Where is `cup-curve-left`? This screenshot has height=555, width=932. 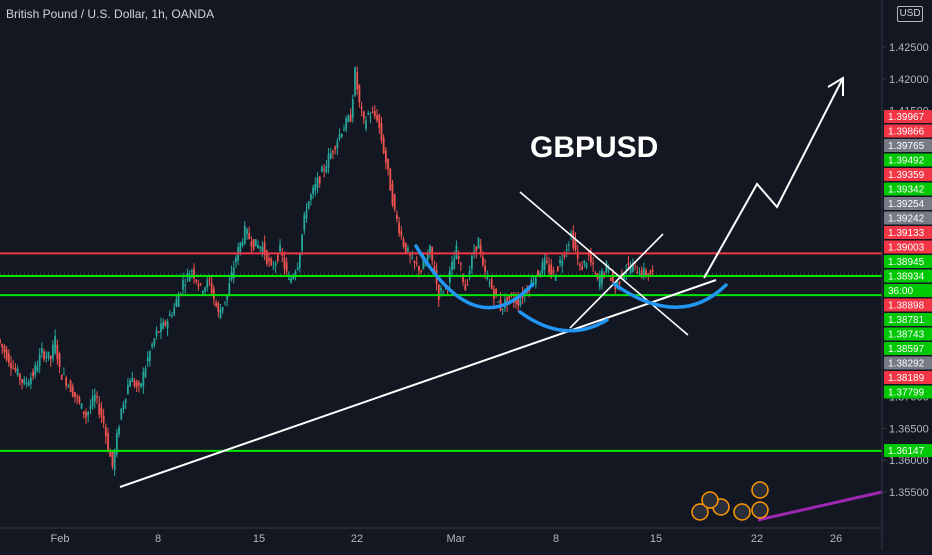
cup-curve-left is located at coordinates (474, 277).